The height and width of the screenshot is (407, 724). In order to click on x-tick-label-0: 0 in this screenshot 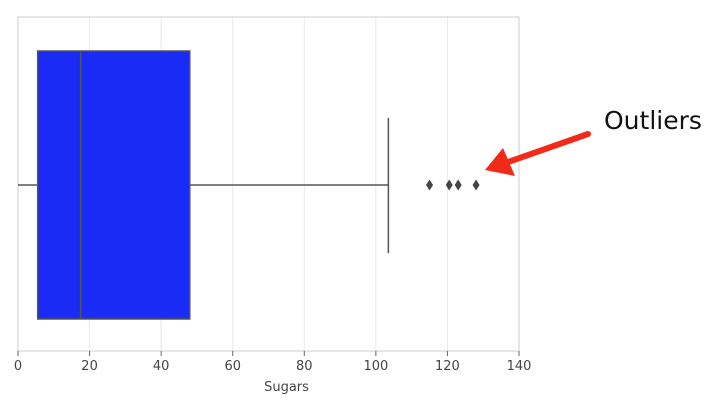, I will do `click(18, 366)`.